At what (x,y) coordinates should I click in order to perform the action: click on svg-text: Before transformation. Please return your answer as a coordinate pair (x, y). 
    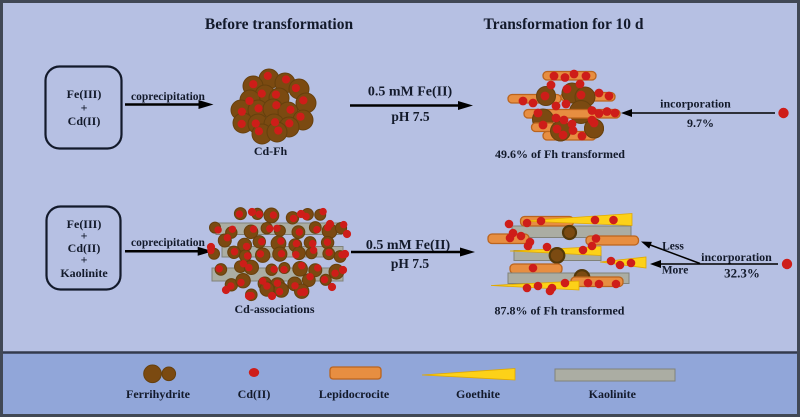
    Looking at the image, I should click on (279, 24).